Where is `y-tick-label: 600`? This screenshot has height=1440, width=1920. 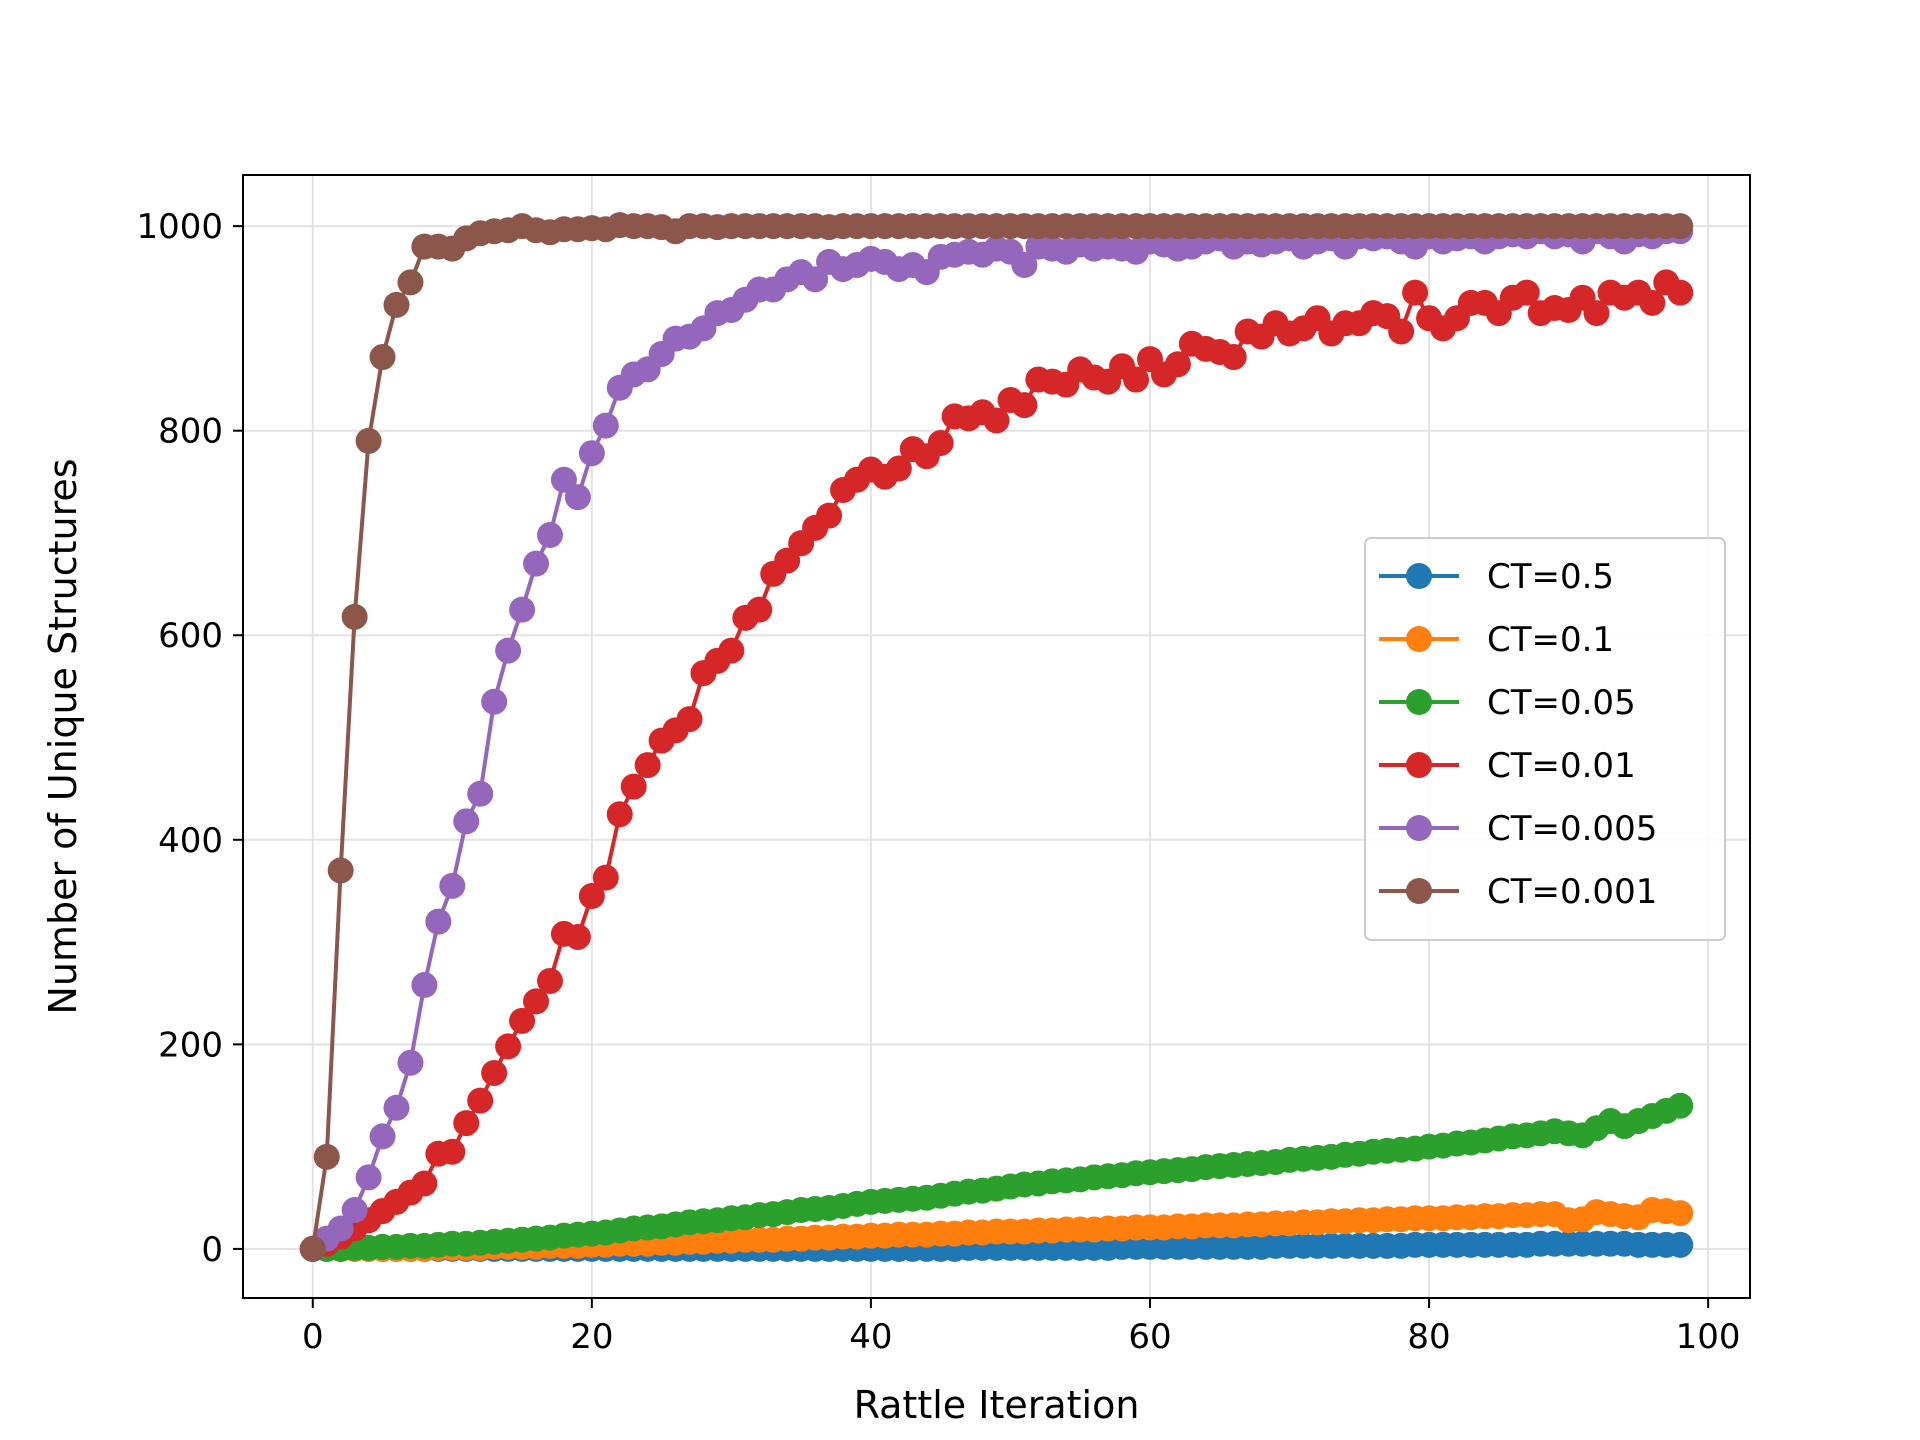
y-tick-label: 600 is located at coordinates (190, 636).